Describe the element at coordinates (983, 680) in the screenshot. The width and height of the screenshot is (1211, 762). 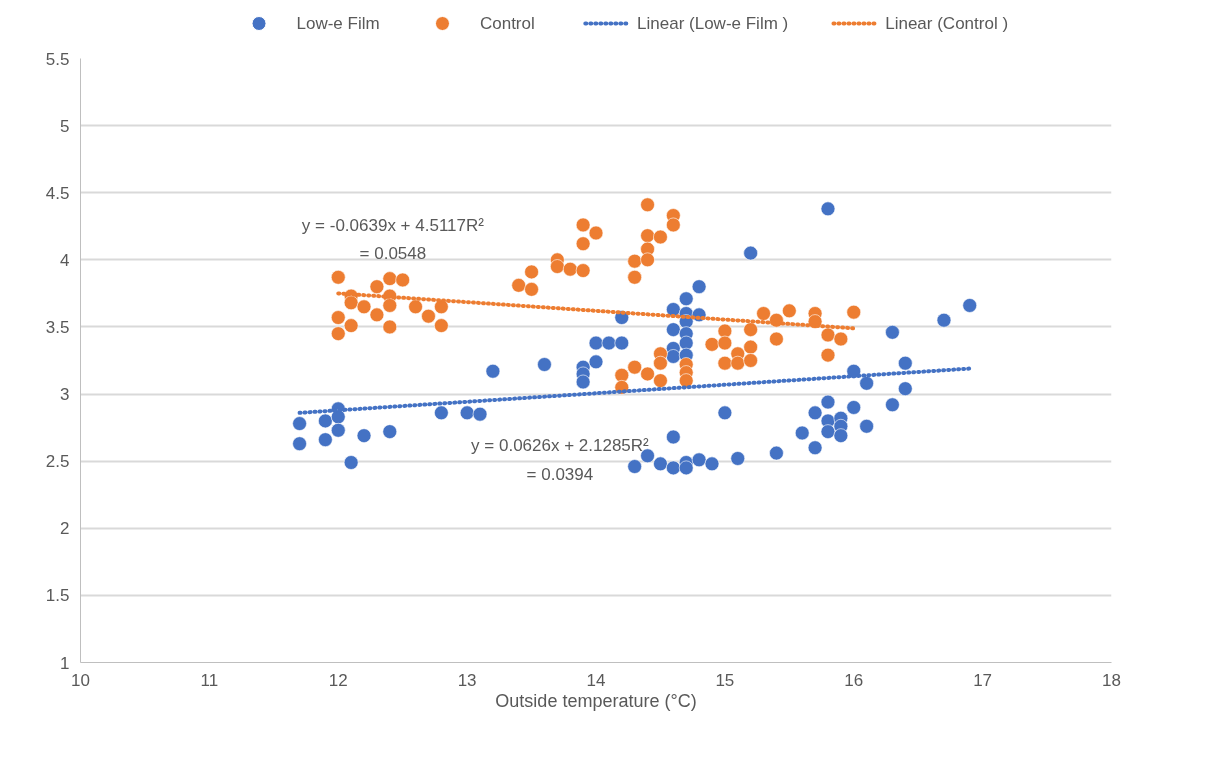
I see `x-tick-label: 17` at that location.